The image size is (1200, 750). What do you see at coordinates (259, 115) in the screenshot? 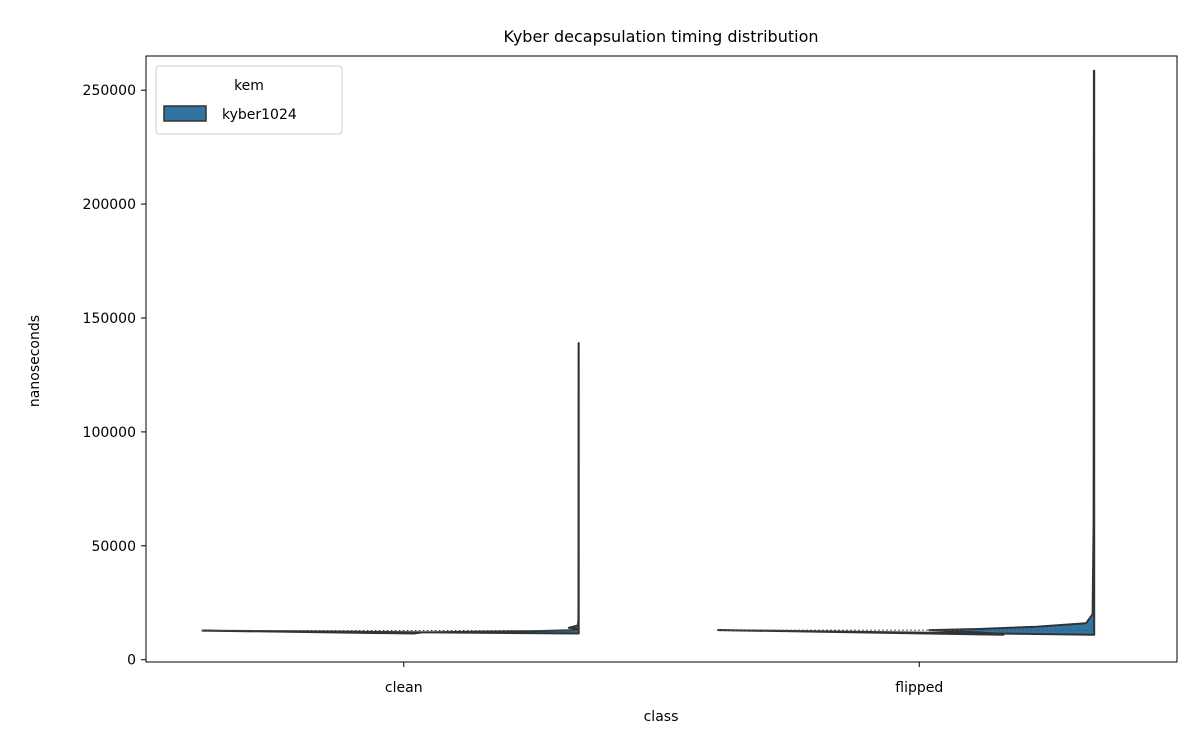
I see `legend-label: kyber1024` at bounding box center [259, 115].